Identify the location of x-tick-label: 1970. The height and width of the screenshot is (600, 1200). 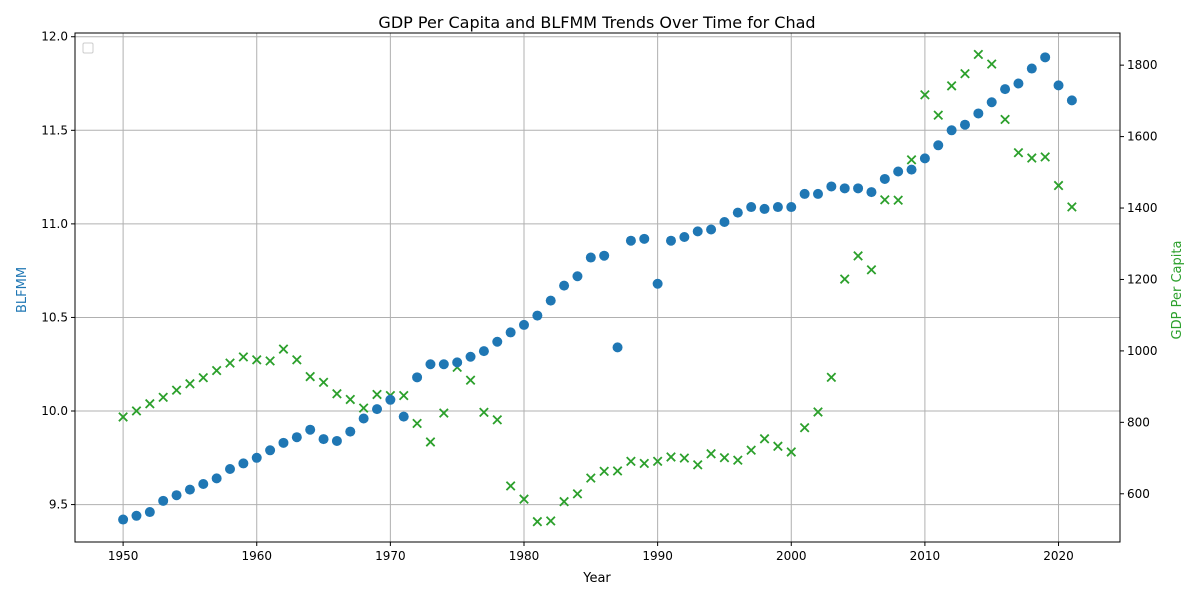
(390, 556).